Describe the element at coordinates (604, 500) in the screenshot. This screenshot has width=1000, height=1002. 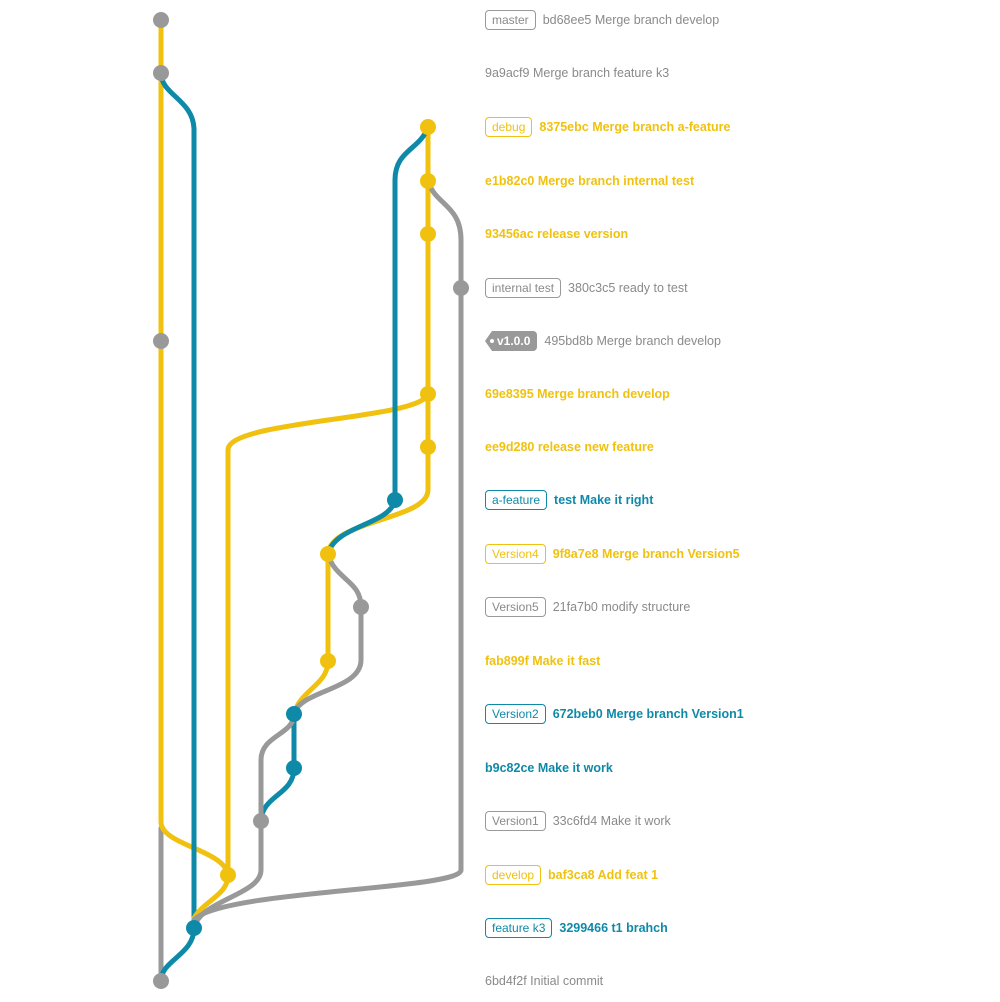
I see `commit-message: test Make it right` at that location.